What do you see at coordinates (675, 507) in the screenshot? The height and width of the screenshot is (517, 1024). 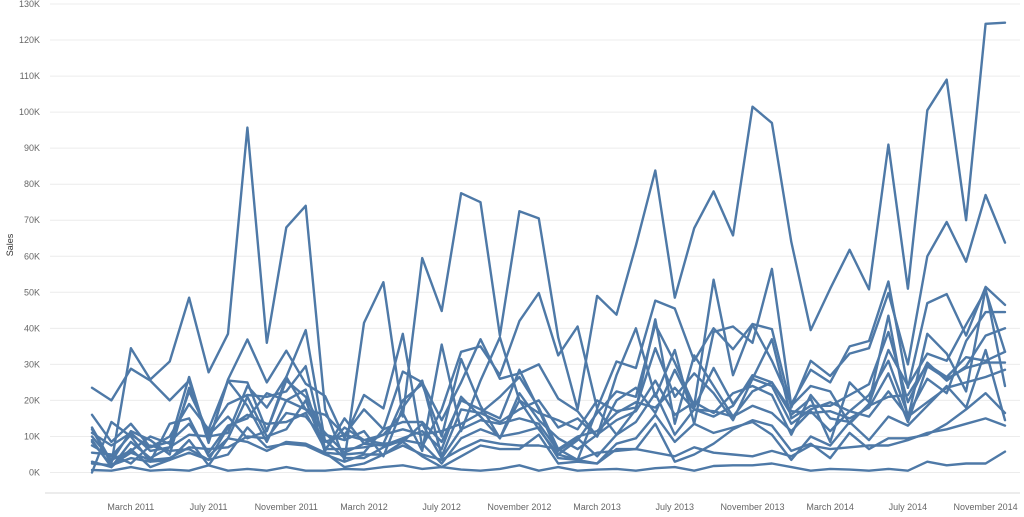 I see `x-tick-label: July 2013` at bounding box center [675, 507].